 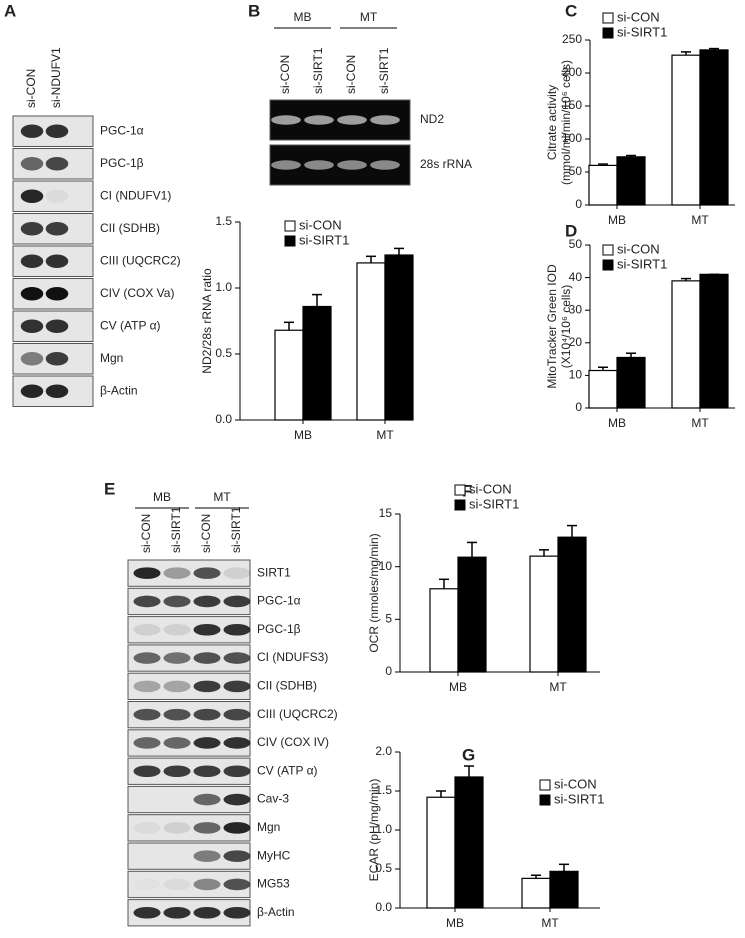 What do you see at coordinates (552, 326) in the screenshot?
I see `y-axis-label: MitoTracker Green IOD` at bounding box center [552, 326].